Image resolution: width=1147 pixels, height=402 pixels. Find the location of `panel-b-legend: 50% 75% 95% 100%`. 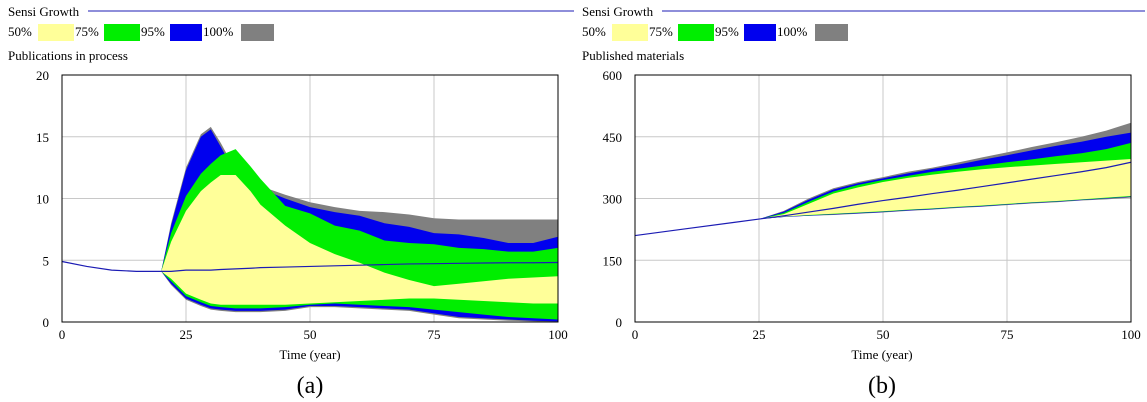

panel-b-legend: 50% 75% 95% 100% is located at coordinates (715, 32).